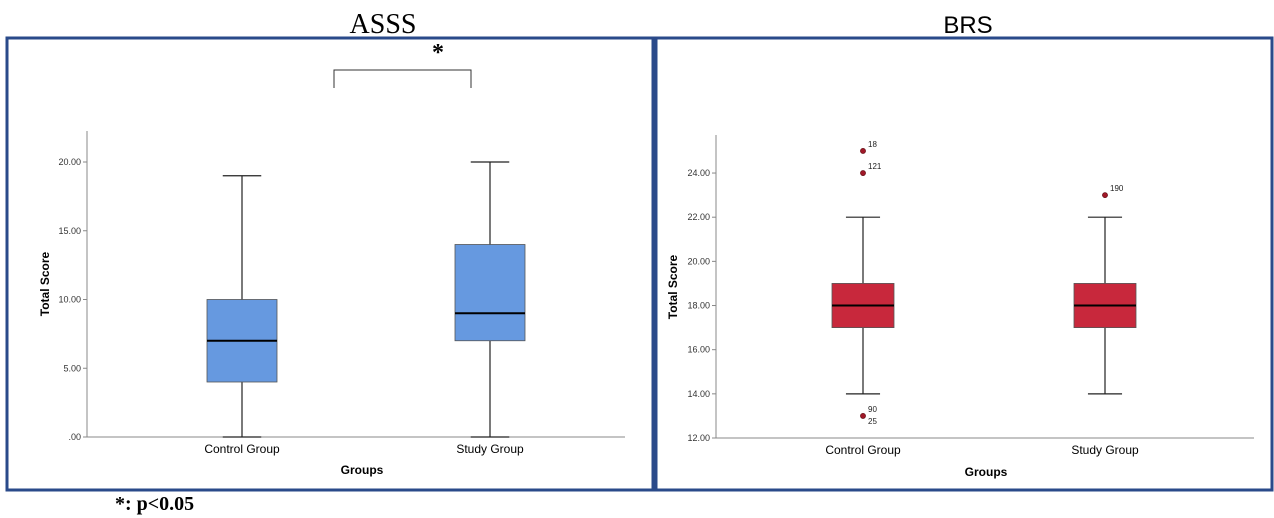 This screenshot has width=1274, height=518. What do you see at coordinates (673, 286) in the screenshot?
I see `brs-y-axis-label: Total Score` at bounding box center [673, 286].